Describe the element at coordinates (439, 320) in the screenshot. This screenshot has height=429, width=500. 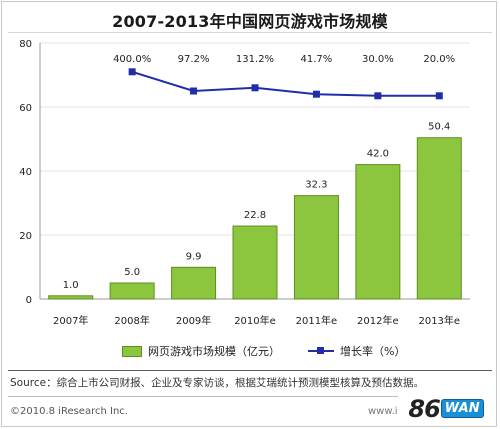
I see `x-tick-label: 2013年e` at that location.